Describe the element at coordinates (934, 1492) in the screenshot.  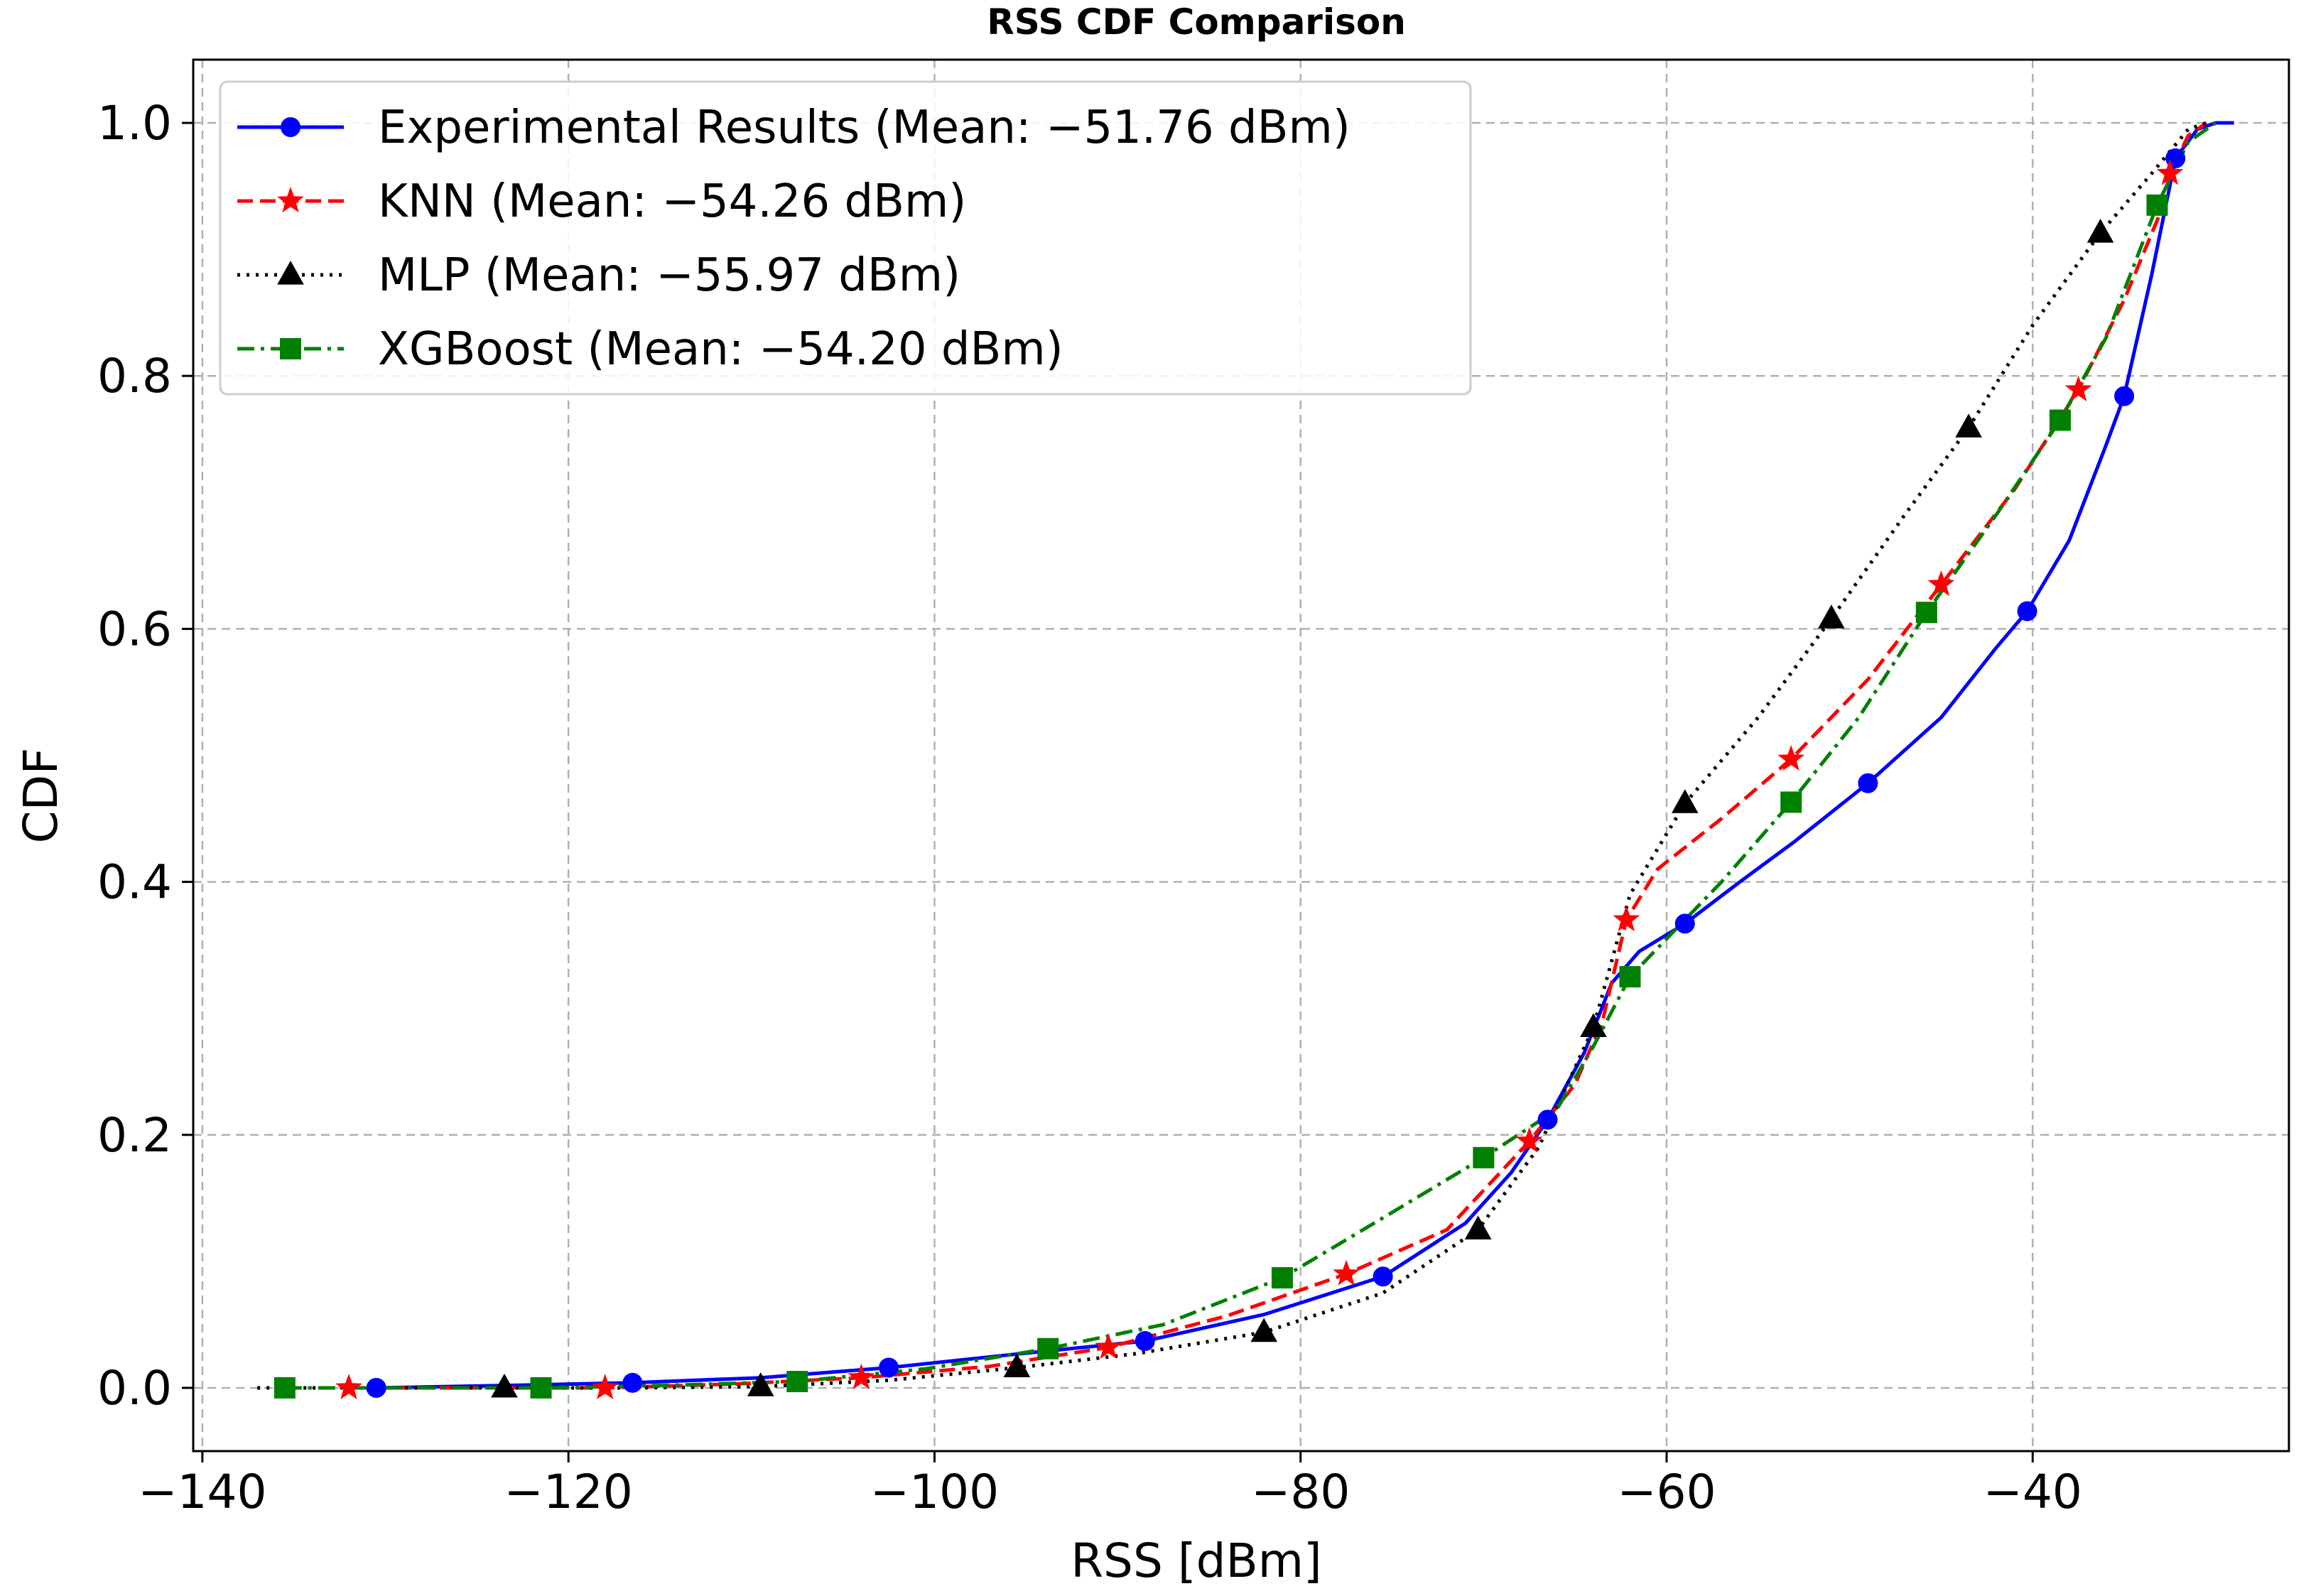
I see `x-tick-label: −100` at that location.